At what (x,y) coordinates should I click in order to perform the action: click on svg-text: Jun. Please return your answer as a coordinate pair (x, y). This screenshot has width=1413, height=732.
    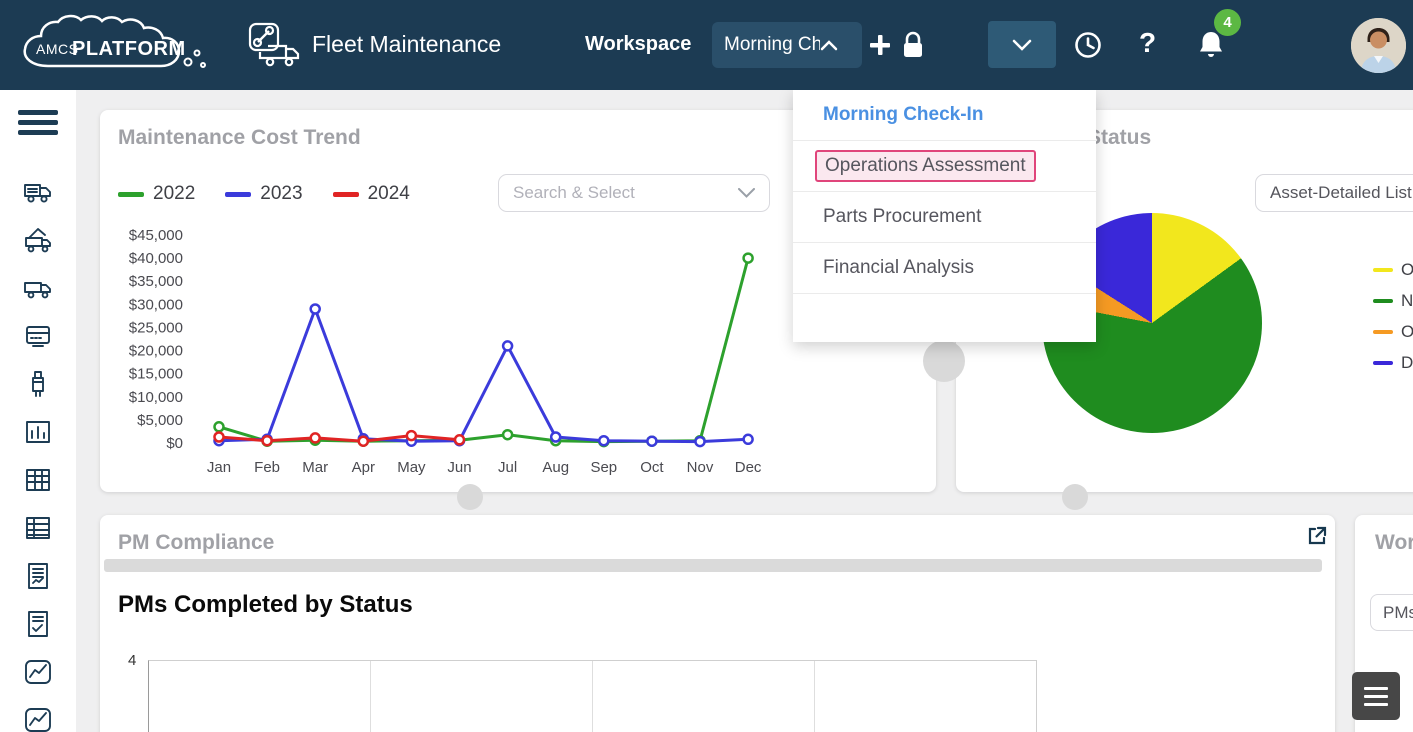
    Looking at the image, I should click on (459, 467).